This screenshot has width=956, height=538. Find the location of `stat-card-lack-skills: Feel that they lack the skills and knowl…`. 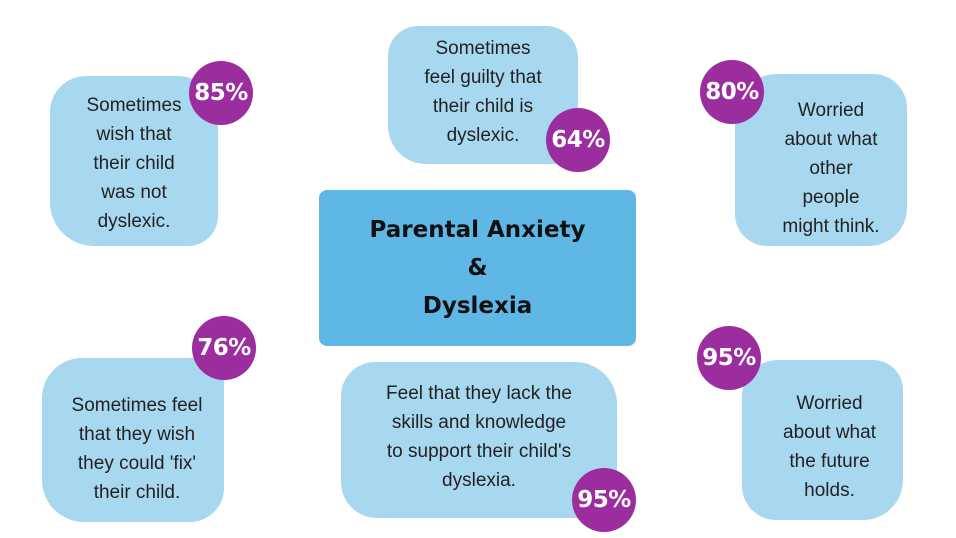

stat-card-lack-skills: Feel that they lack the skills and knowl… is located at coordinates (479, 440).